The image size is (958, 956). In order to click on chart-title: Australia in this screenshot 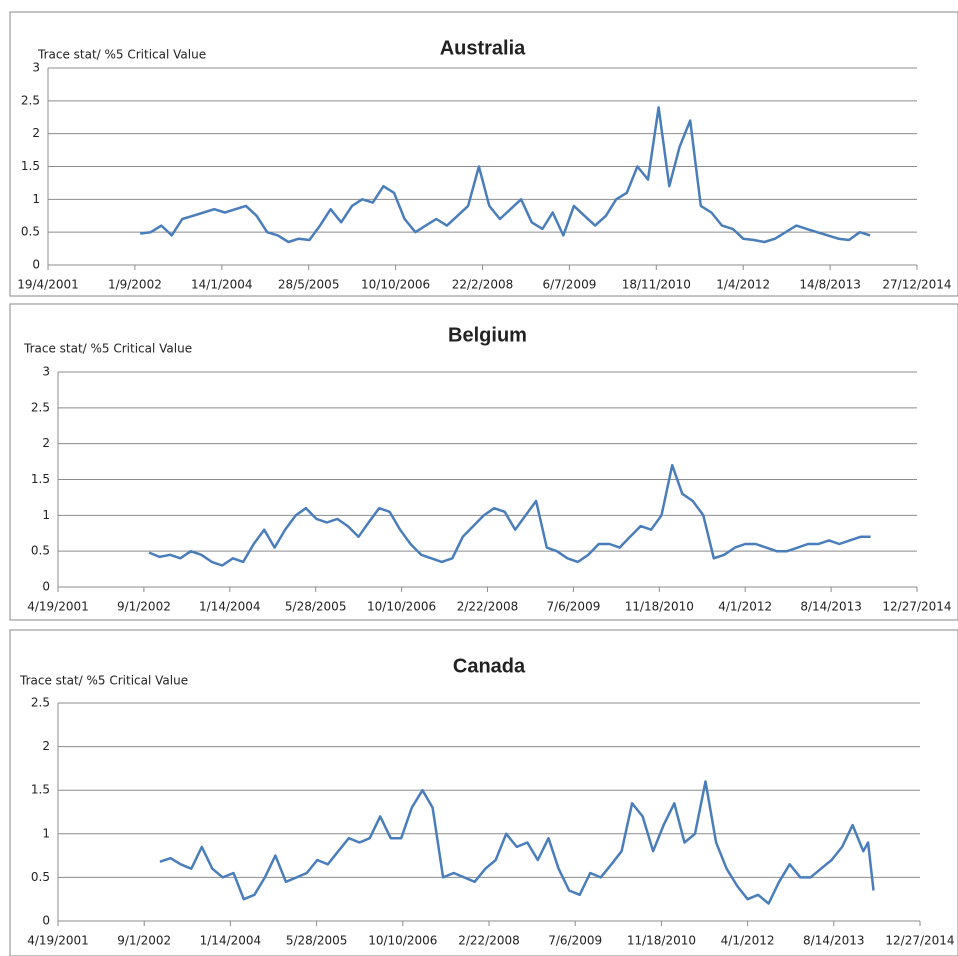, I will do `click(483, 48)`.